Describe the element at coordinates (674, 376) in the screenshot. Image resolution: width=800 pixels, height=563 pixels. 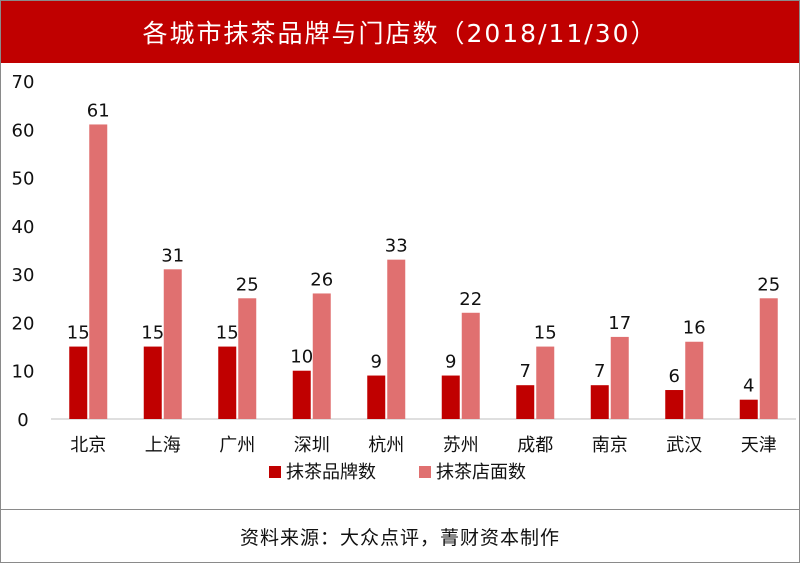
I see `data-label: 6` at that location.